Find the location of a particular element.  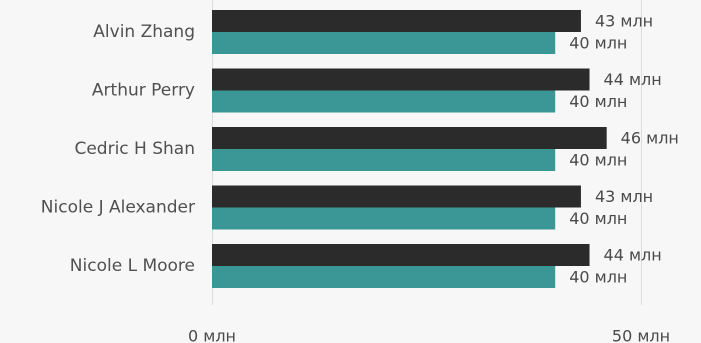

category-label: Alvin Zhang is located at coordinates (144, 32).